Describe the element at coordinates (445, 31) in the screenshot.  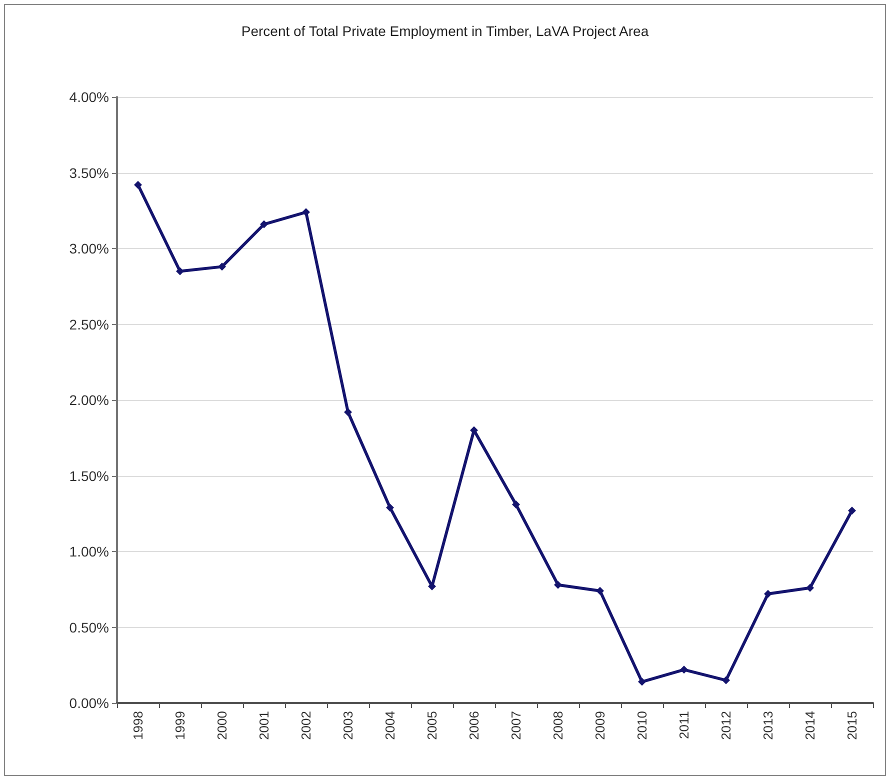
I see `chart-title: Percent of Total Private Employment in Timber, LaVA Project Area` at that location.